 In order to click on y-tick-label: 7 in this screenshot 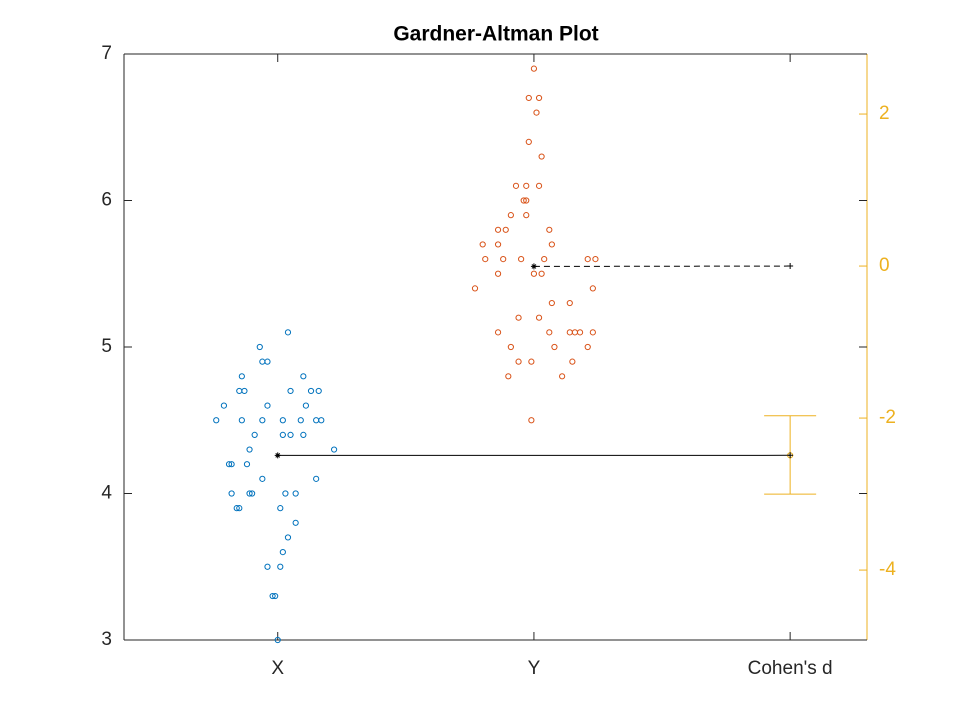, I will do `click(106, 53)`.